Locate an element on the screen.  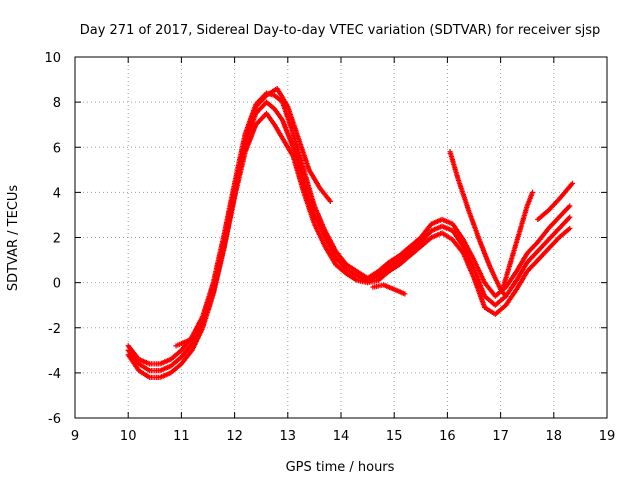
x-tick-label: 11 is located at coordinates (181, 436).